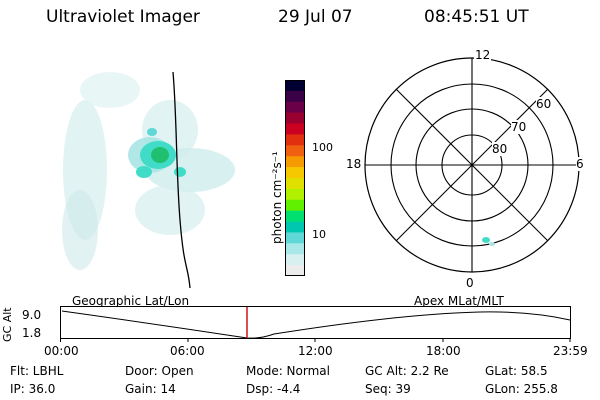 This screenshot has height=400, width=600. Describe the element at coordinates (32, 315) in the screenshot. I see `timeline-y-max: 9.0` at that location.